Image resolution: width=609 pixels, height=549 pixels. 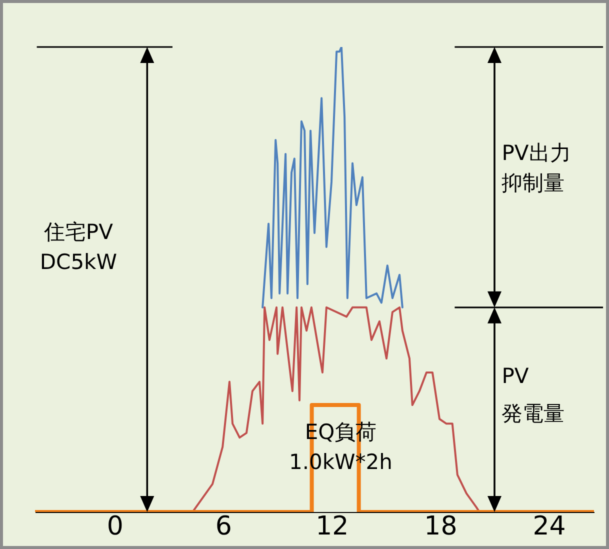 What do you see at coordinates (79, 262) in the screenshot?
I see `annotation: DC5kW` at bounding box center [79, 262].